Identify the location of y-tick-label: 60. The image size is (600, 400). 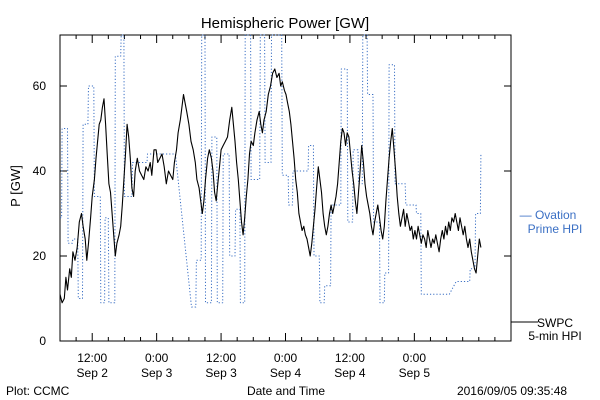
(40, 86).